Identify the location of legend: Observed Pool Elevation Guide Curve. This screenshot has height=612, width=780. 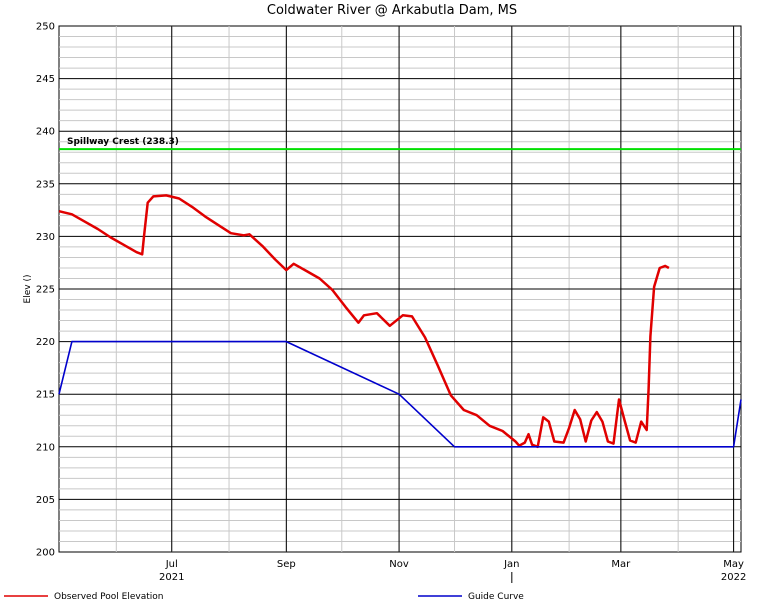
(264, 597).